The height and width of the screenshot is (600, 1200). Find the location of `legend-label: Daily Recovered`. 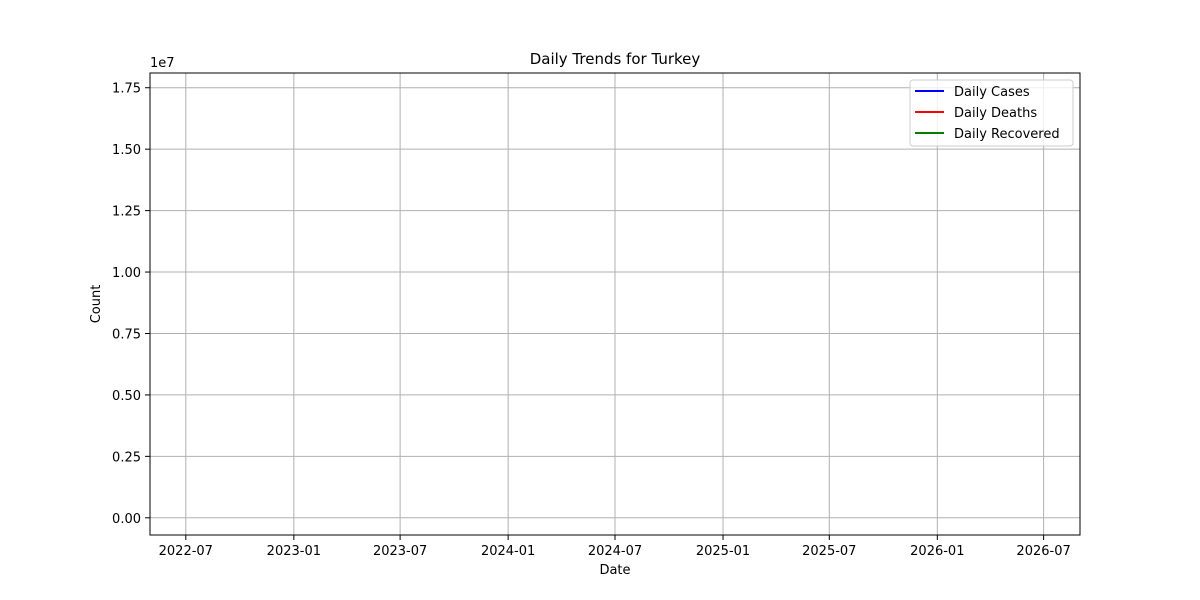

legend-label: Daily Recovered is located at coordinates (1007, 134).